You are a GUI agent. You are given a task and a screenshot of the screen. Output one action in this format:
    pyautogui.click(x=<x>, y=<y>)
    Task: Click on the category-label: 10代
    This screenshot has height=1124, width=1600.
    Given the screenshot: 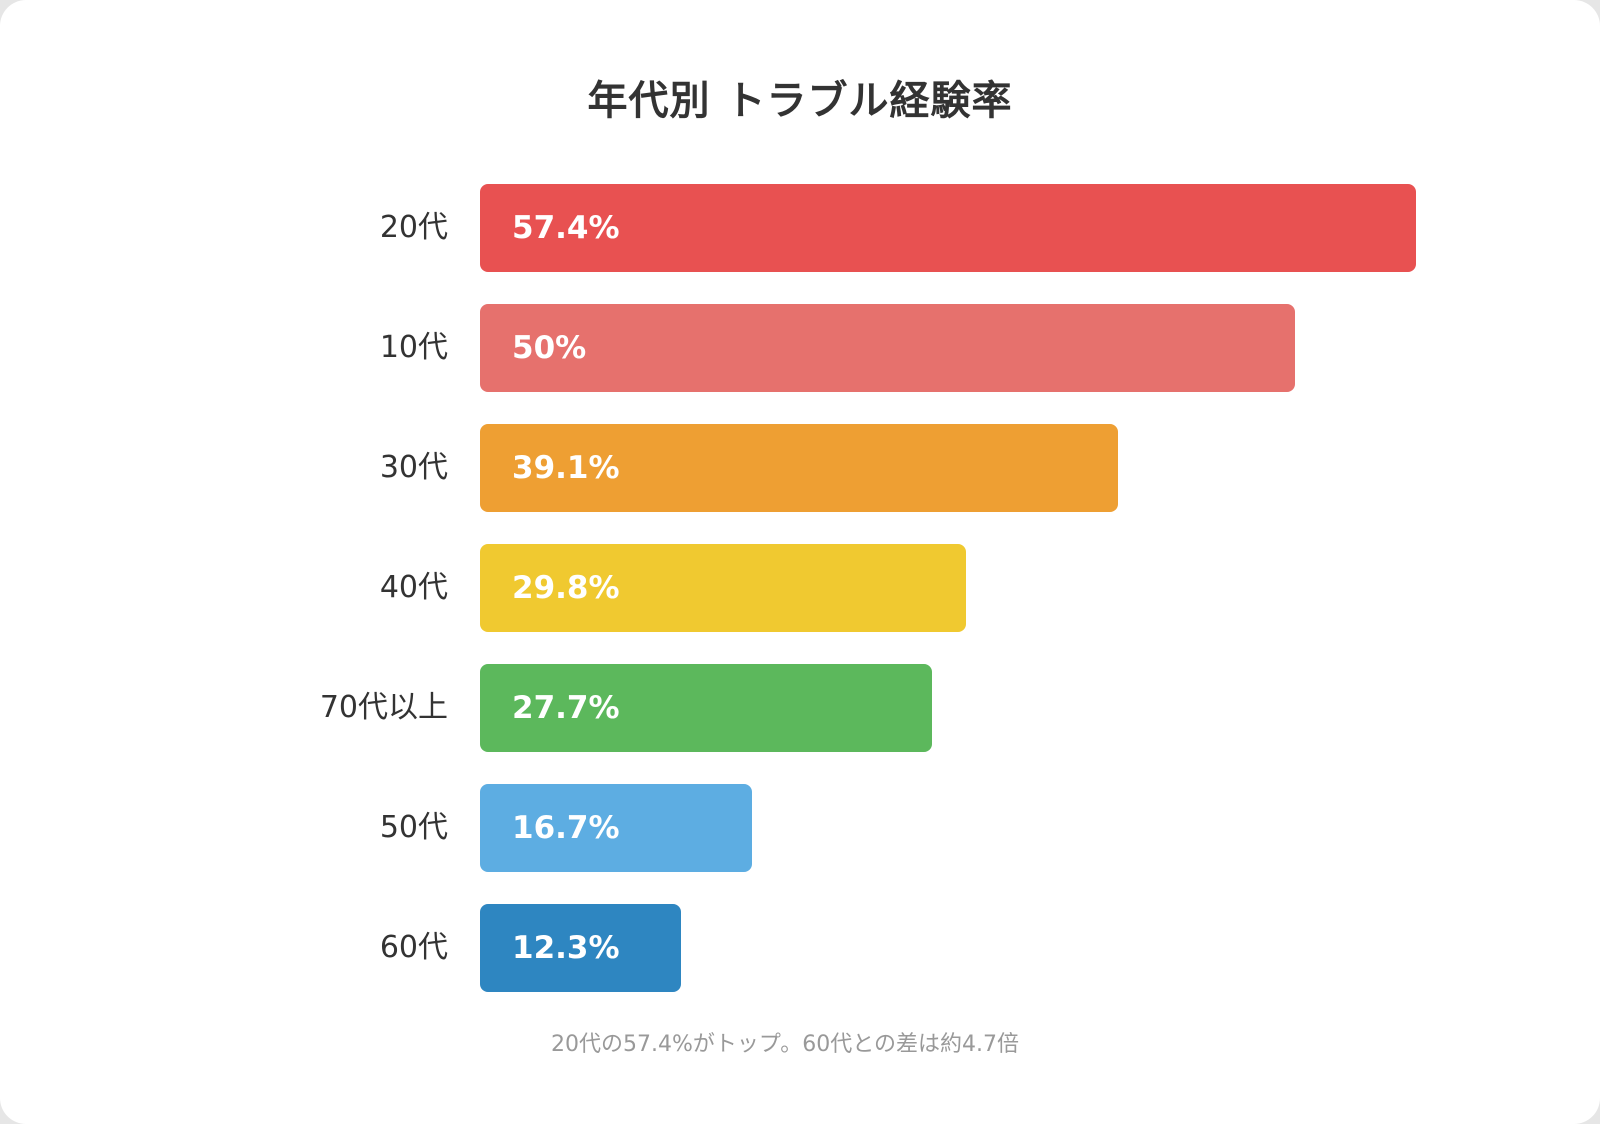 What is the action you would take?
    pyautogui.click(x=413, y=347)
    